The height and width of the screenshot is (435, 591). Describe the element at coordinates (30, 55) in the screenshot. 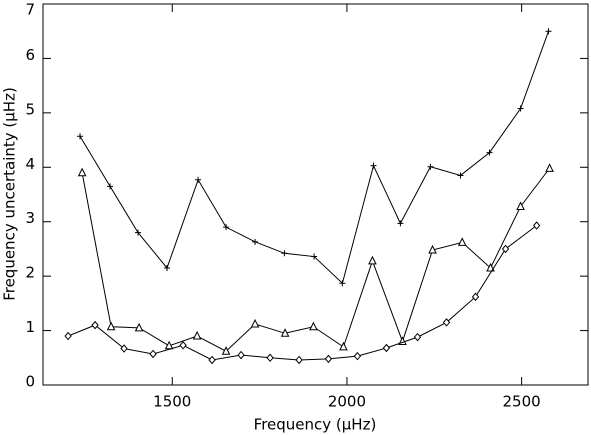

I see `y-tick-label: 6` at that location.